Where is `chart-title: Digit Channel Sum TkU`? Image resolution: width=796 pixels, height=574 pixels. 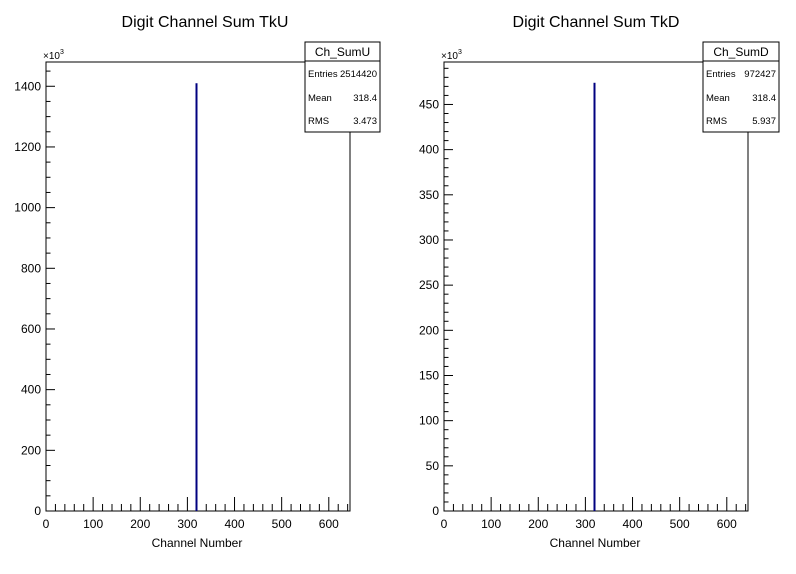 chart-title: Digit Channel Sum TkU is located at coordinates (205, 22).